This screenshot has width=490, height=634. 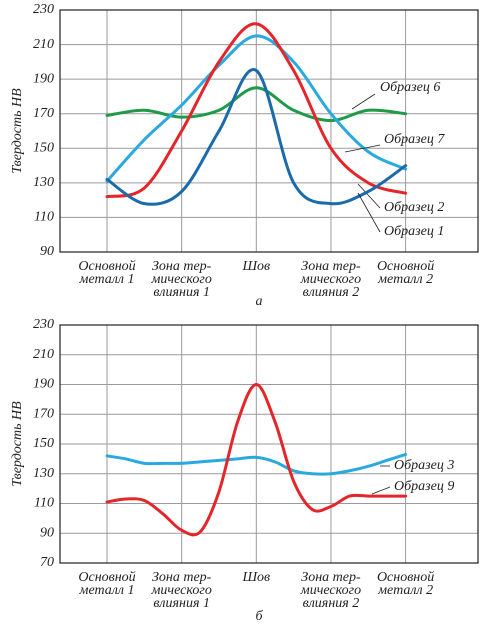 What do you see at coordinates (47, 562) in the screenshot?
I see `y-tick-label: 70` at bounding box center [47, 562].